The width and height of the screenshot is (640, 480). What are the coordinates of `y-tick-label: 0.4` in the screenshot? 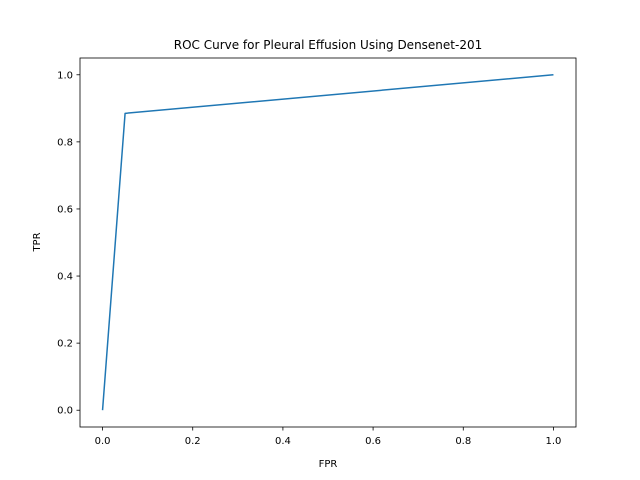 It's located at (65, 277).